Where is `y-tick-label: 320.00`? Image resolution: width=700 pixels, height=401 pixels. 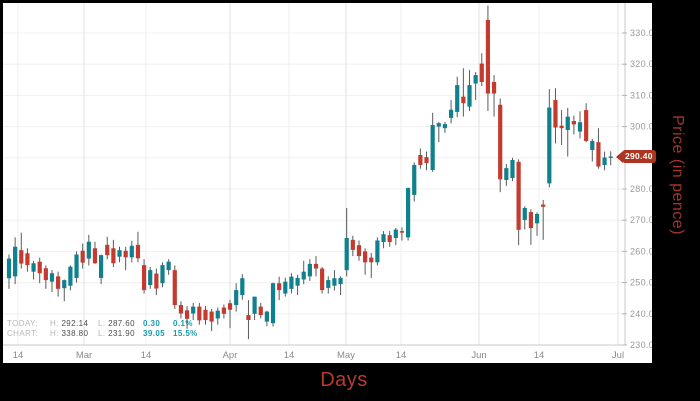 y-tick-label: 320.00 is located at coordinates (641, 64).